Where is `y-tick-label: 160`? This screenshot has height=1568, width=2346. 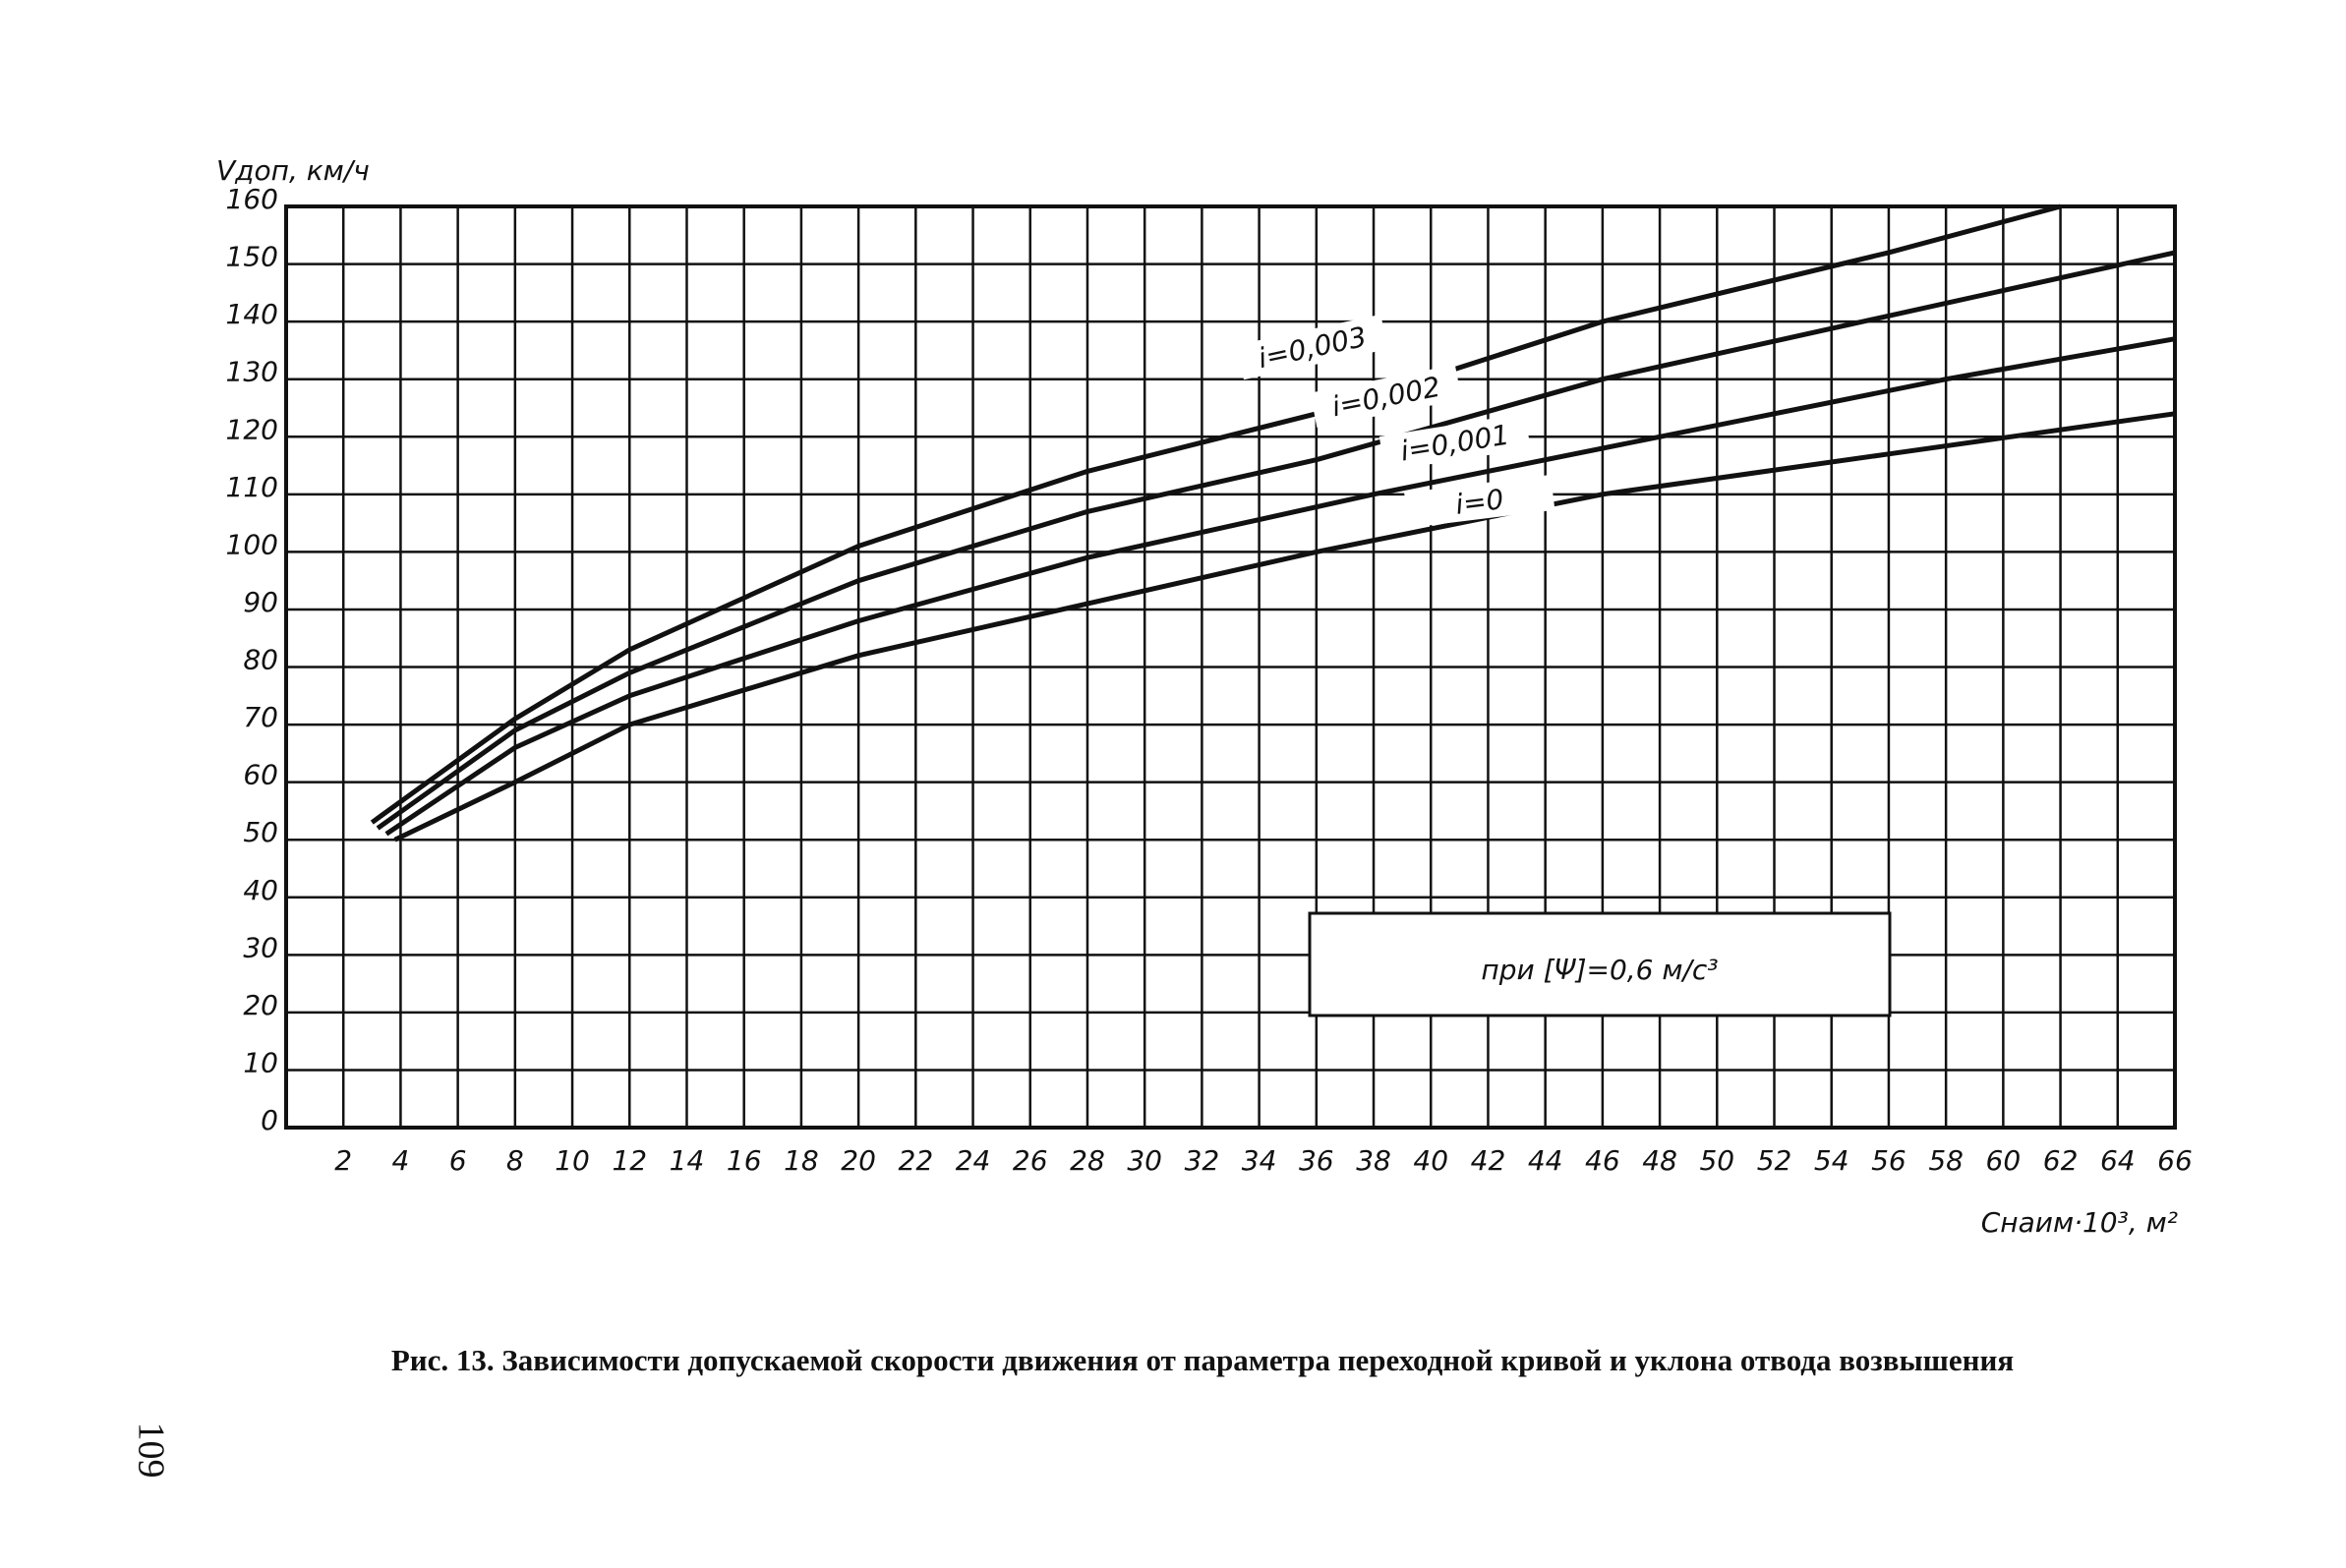 y-tick-label: 160 is located at coordinates (252, 199).